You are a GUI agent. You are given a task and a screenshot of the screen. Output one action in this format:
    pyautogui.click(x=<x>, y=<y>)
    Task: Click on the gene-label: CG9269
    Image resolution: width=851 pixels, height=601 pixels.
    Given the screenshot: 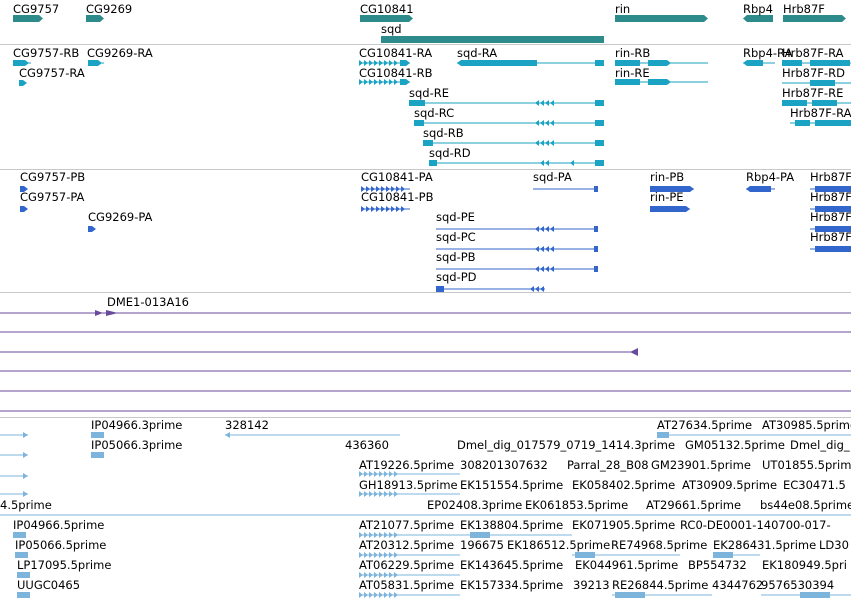 What is the action you would take?
    pyautogui.click(x=109, y=9)
    